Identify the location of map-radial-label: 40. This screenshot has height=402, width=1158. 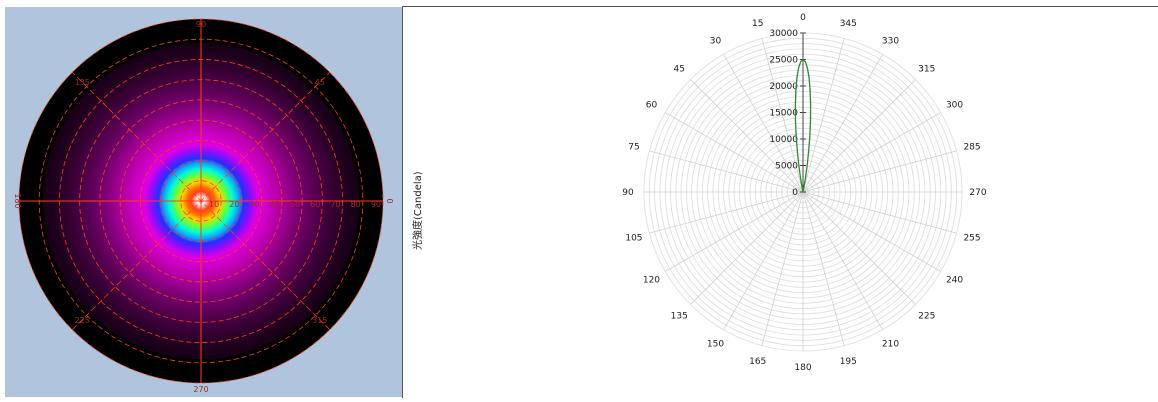
(275, 204).